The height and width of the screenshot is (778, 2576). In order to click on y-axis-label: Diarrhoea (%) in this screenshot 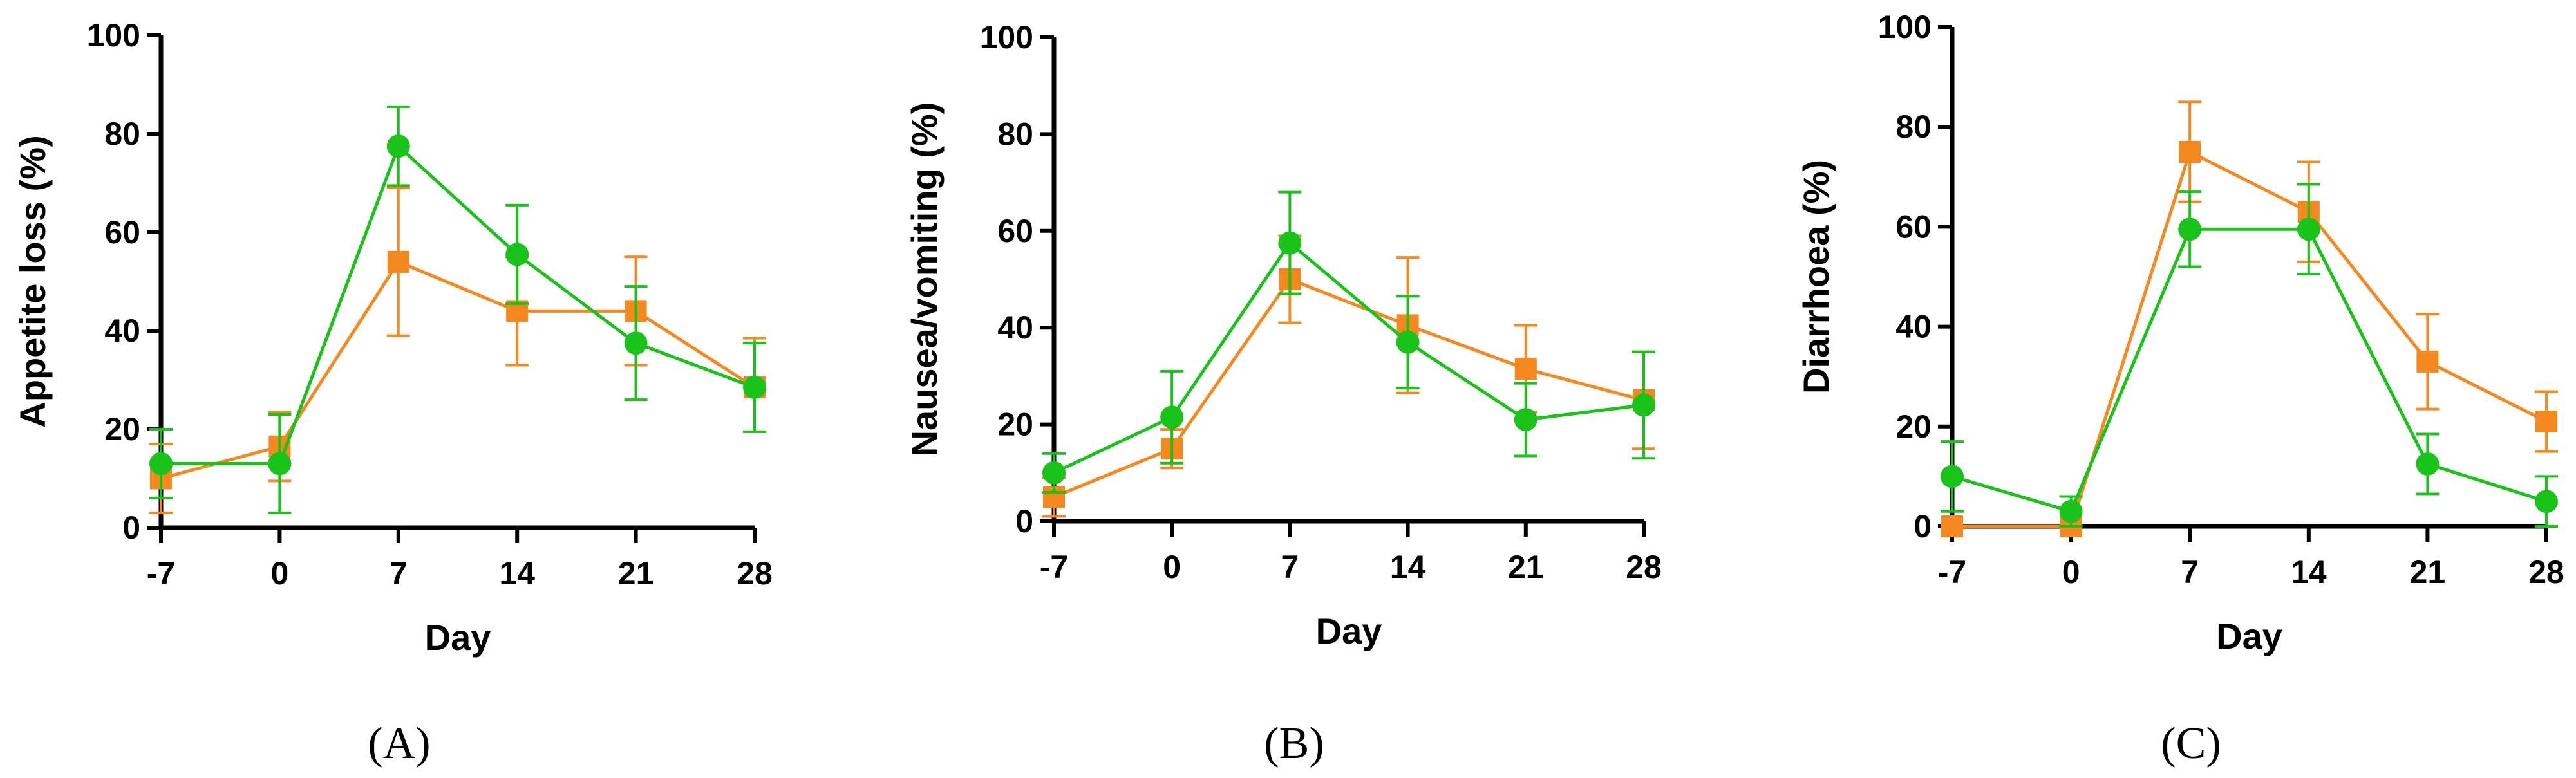, I will do `click(1816, 277)`.